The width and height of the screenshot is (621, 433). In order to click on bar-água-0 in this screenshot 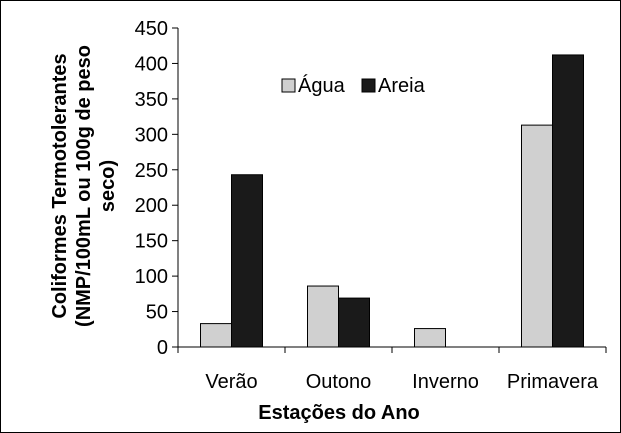, I will do `click(216, 335)`.